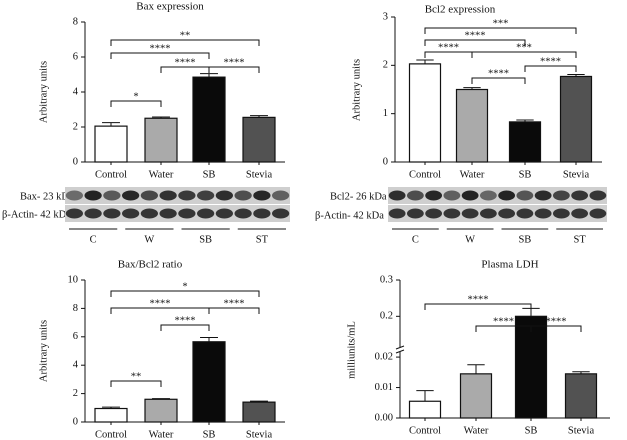  Describe the element at coordinates (385, 113) in the screenshot. I see `y-tick-label: 1` at that location.